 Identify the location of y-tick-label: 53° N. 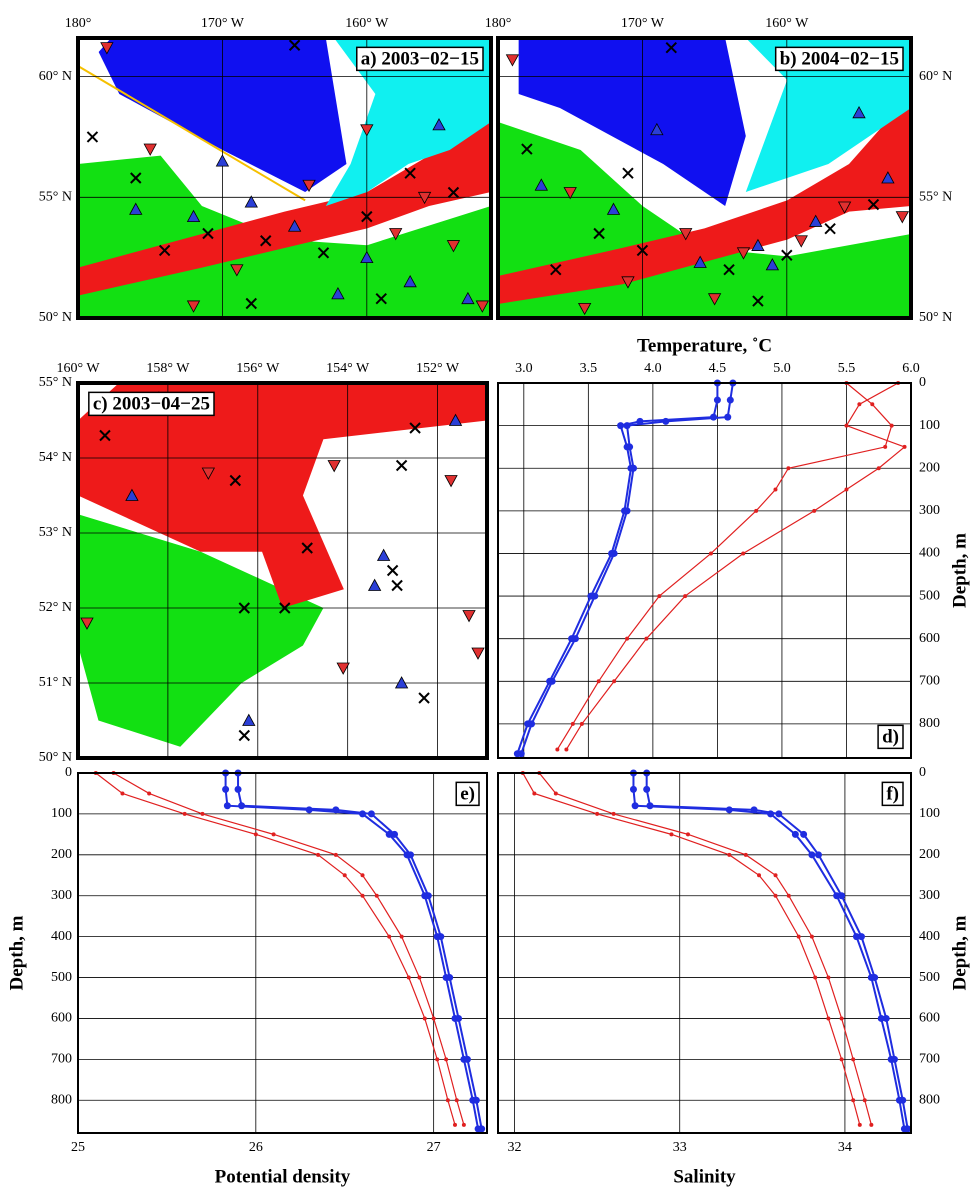
(55, 532).